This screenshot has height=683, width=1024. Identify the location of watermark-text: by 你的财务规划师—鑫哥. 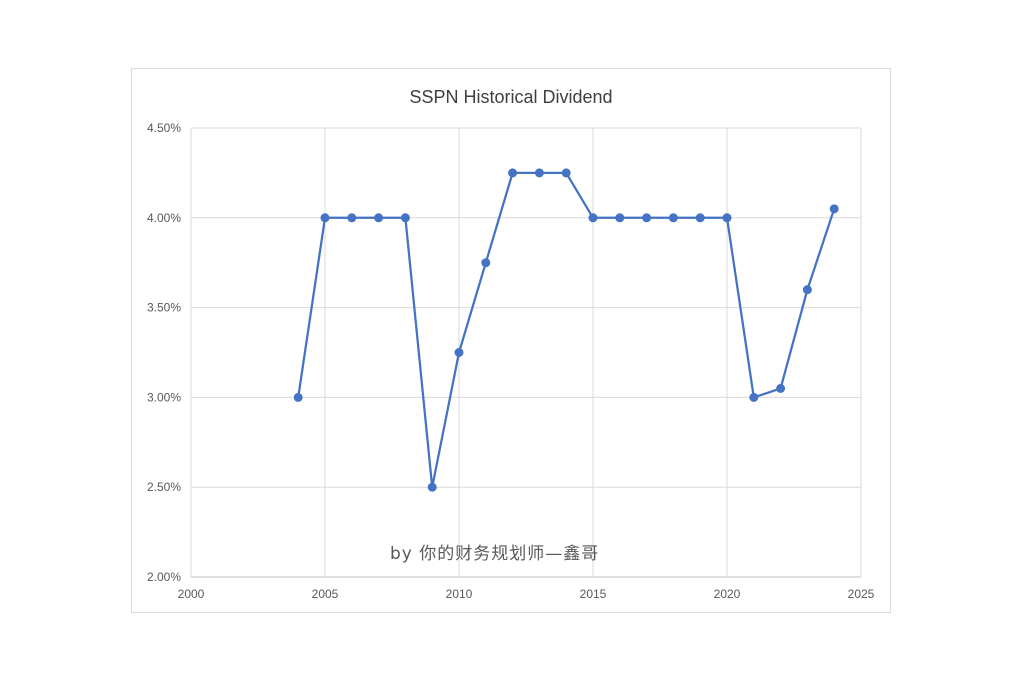
(494, 554).